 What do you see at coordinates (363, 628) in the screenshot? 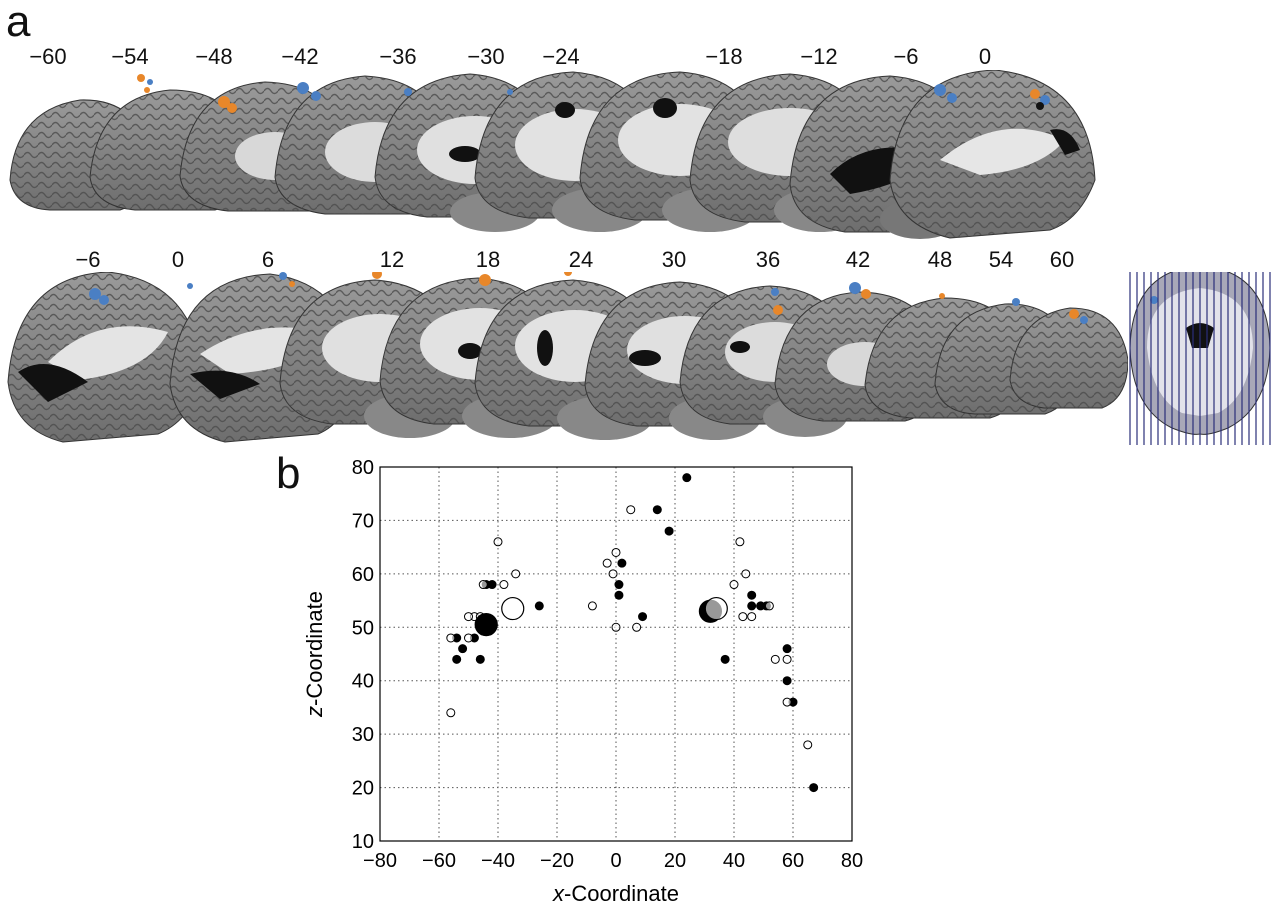
I see `y-tick-label: 50` at bounding box center [363, 628].